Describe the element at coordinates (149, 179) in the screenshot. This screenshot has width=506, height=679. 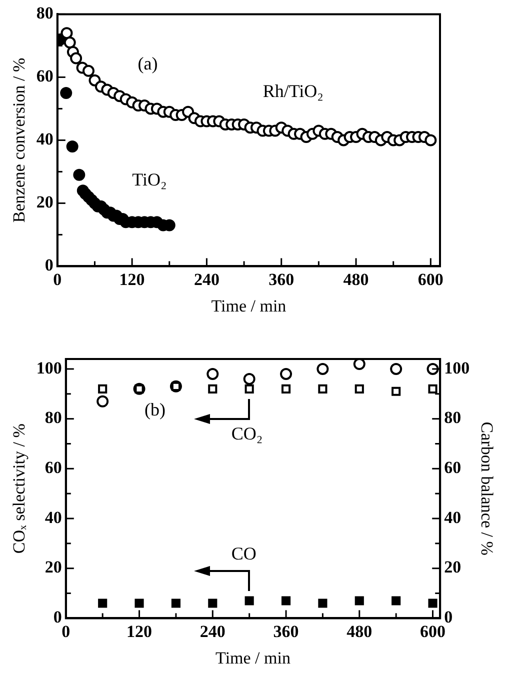
I see `series-label: TiO₂` at that location.